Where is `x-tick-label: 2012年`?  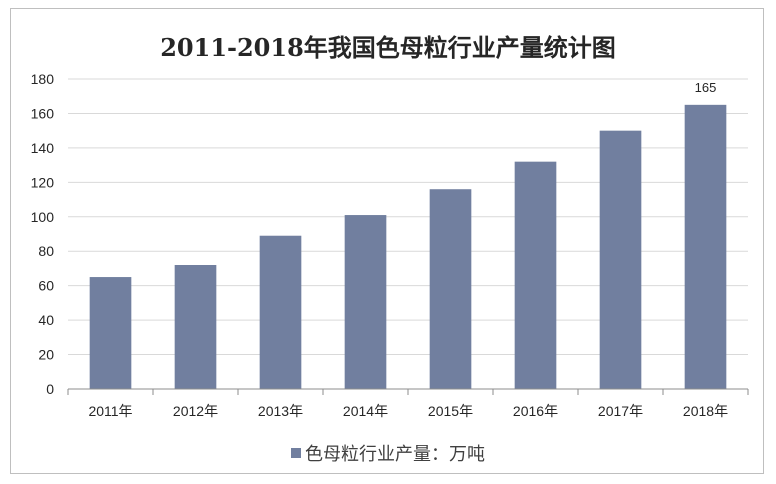
x-tick-label: 2012年 is located at coordinates (195, 411).